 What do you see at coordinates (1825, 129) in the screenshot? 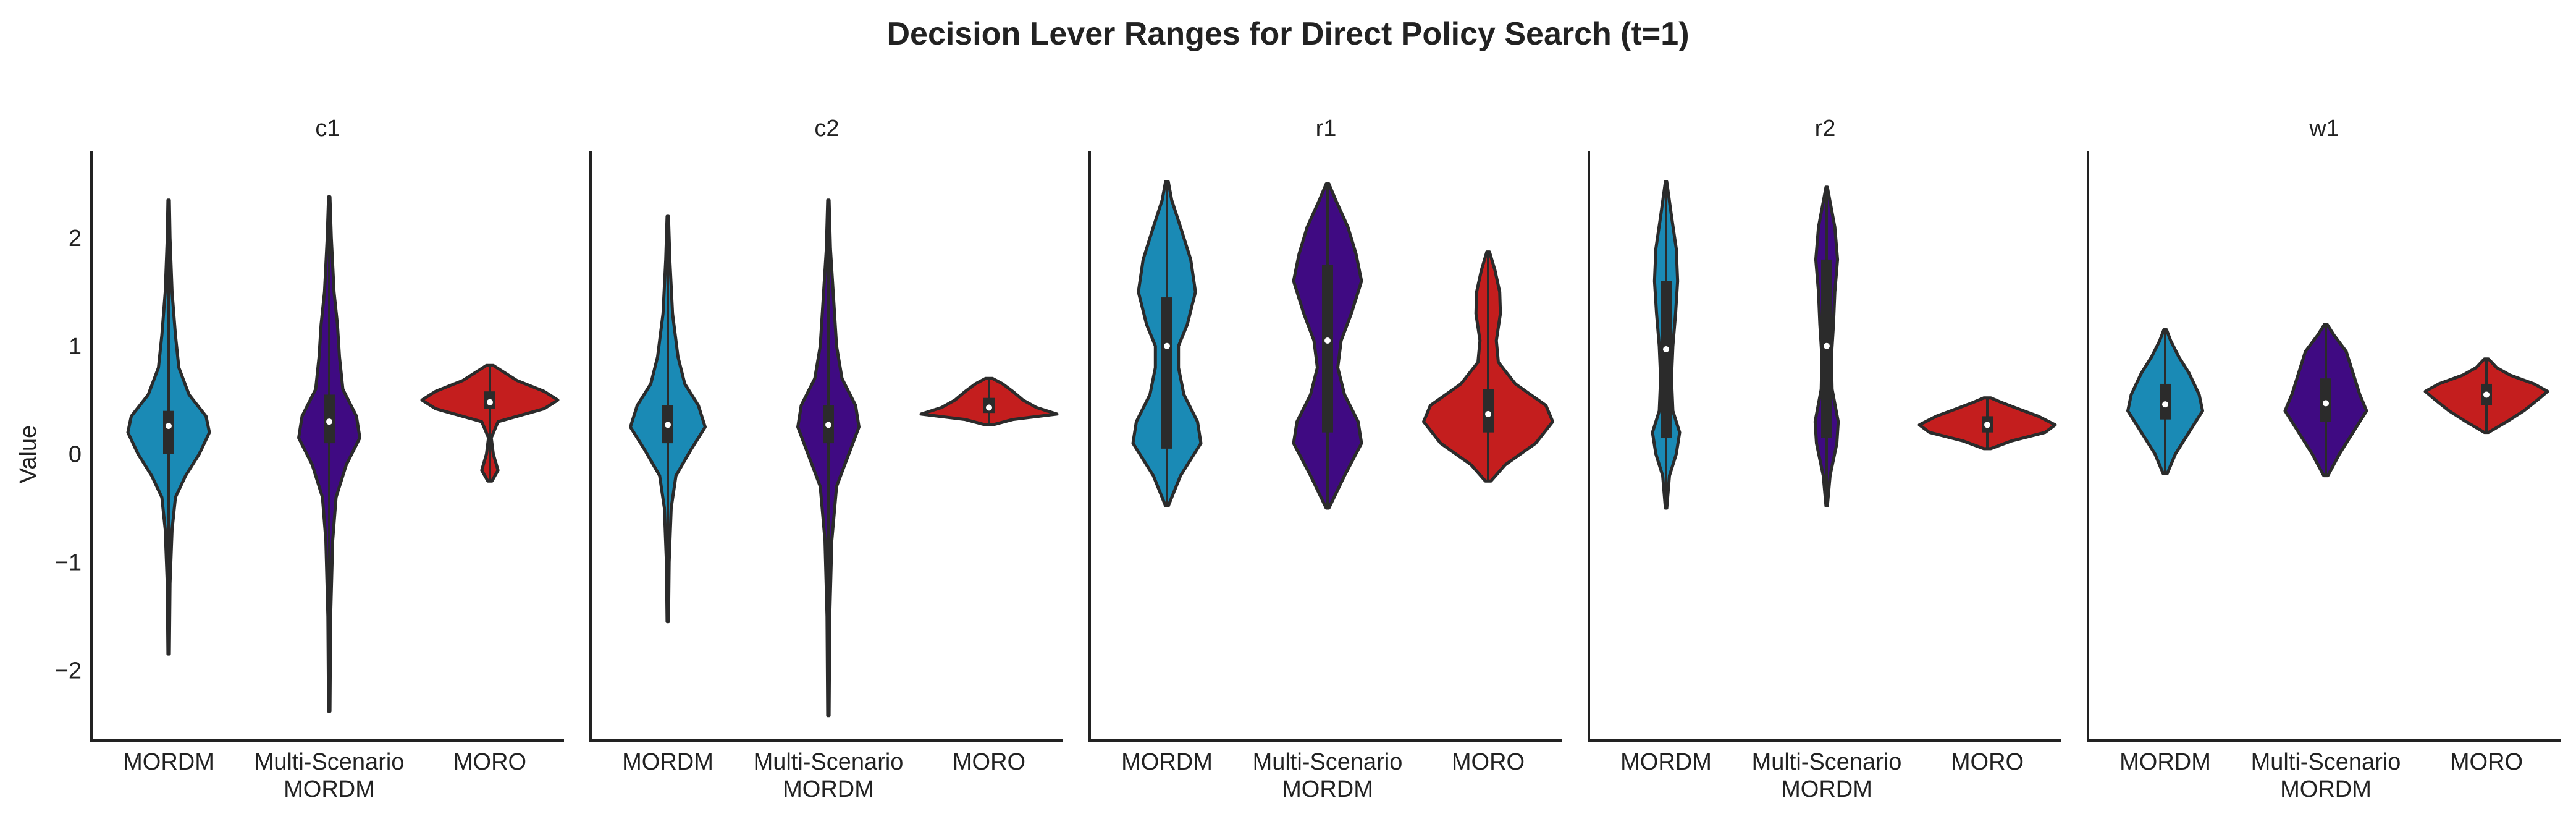
I see `panel-title-r2: r2` at bounding box center [1825, 129].